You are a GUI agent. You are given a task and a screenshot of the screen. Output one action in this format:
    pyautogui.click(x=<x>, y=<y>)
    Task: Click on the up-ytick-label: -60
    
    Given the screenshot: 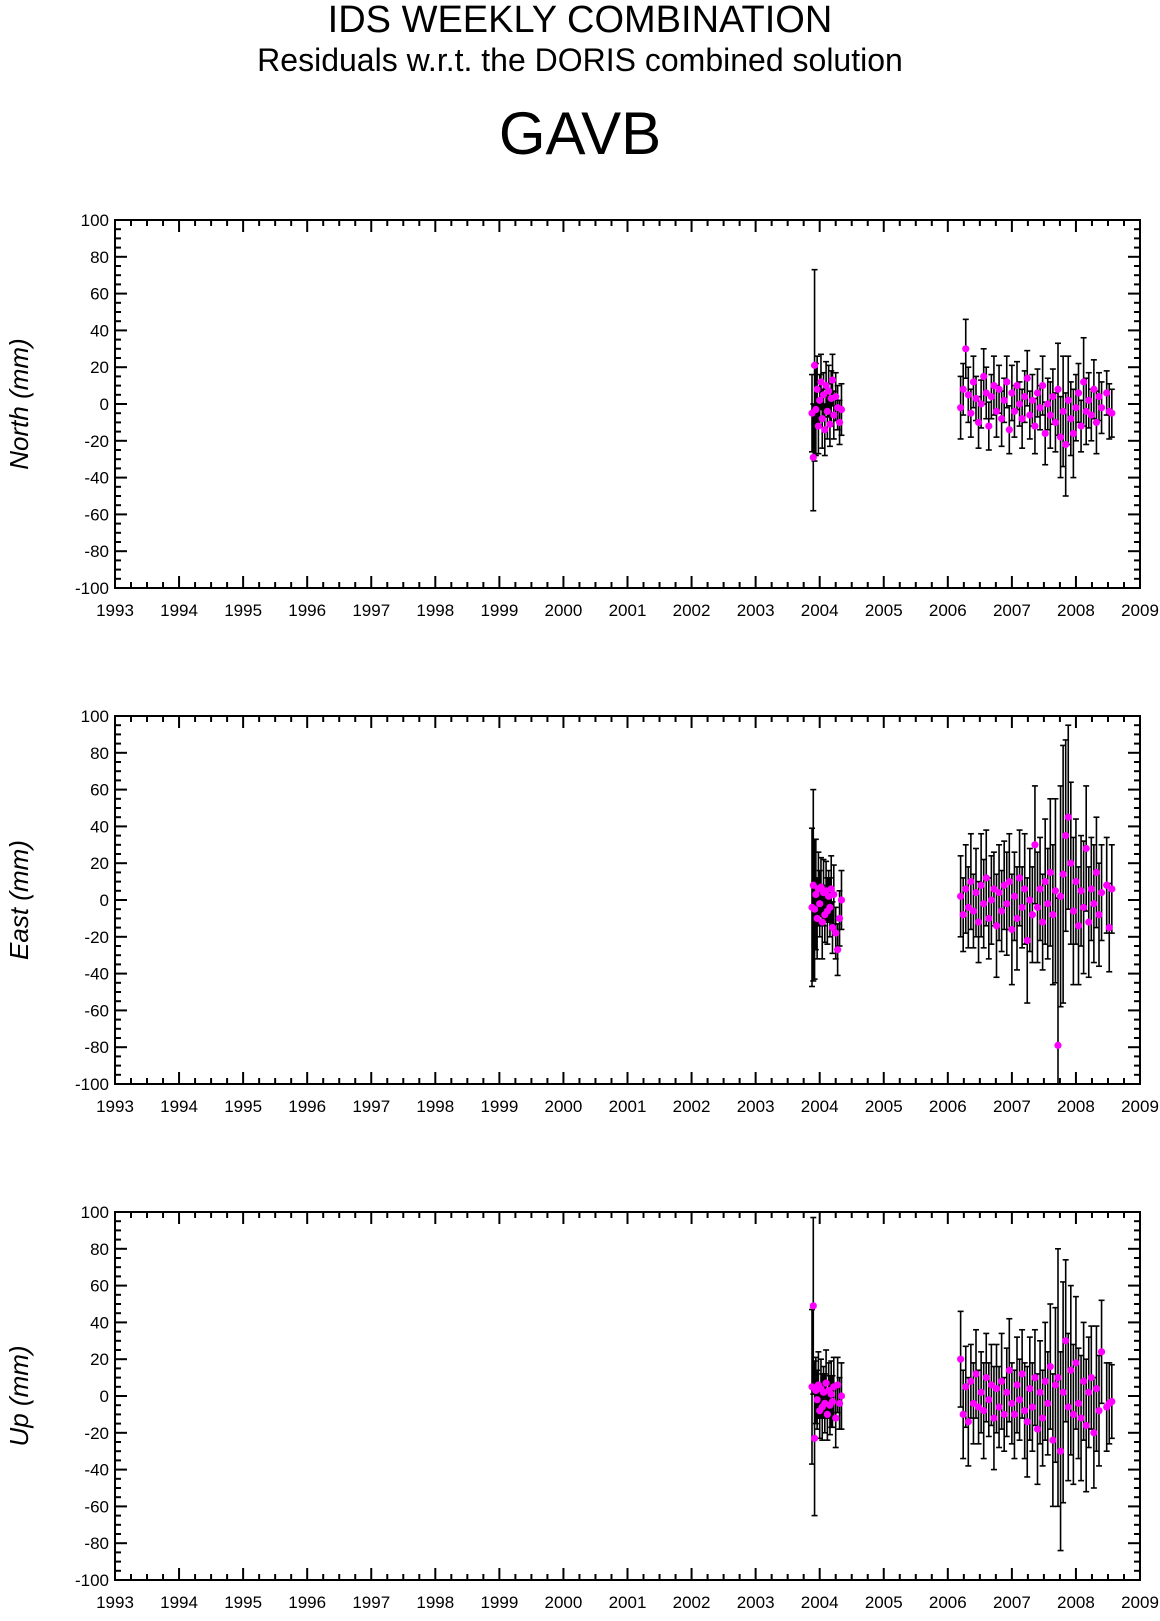 What is the action you would take?
    pyautogui.click(x=96, y=1506)
    